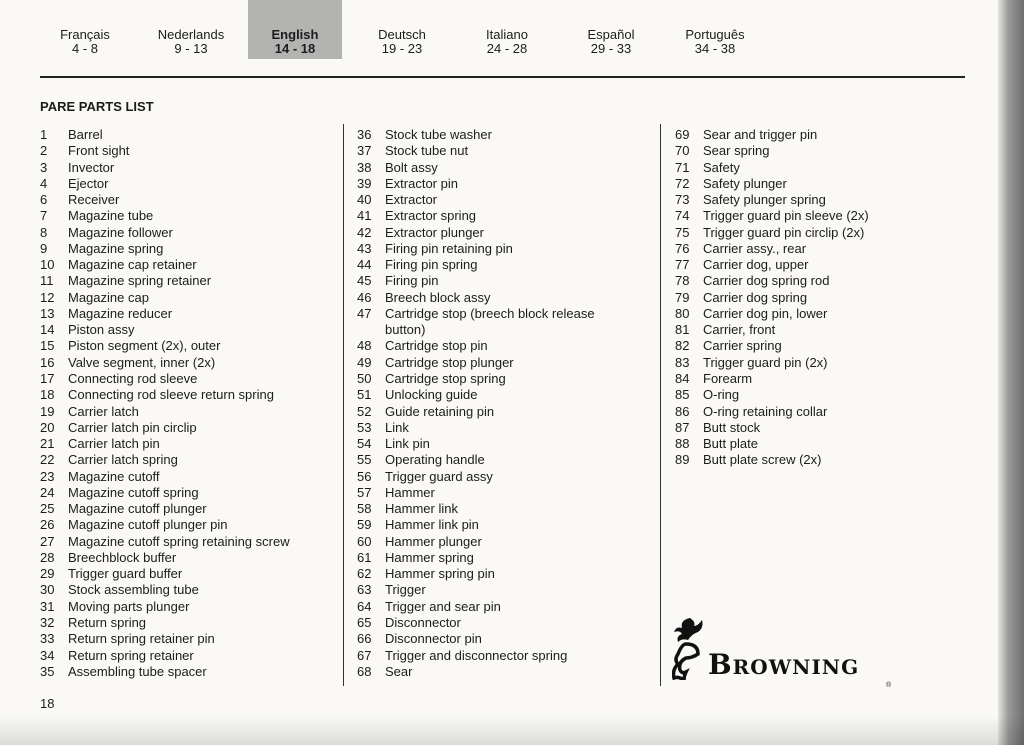 Image resolution: width=1024 pixels, height=745 pixels. What do you see at coordinates (47, 378) in the screenshot?
I see `part-number: 17` at bounding box center [47, 378].